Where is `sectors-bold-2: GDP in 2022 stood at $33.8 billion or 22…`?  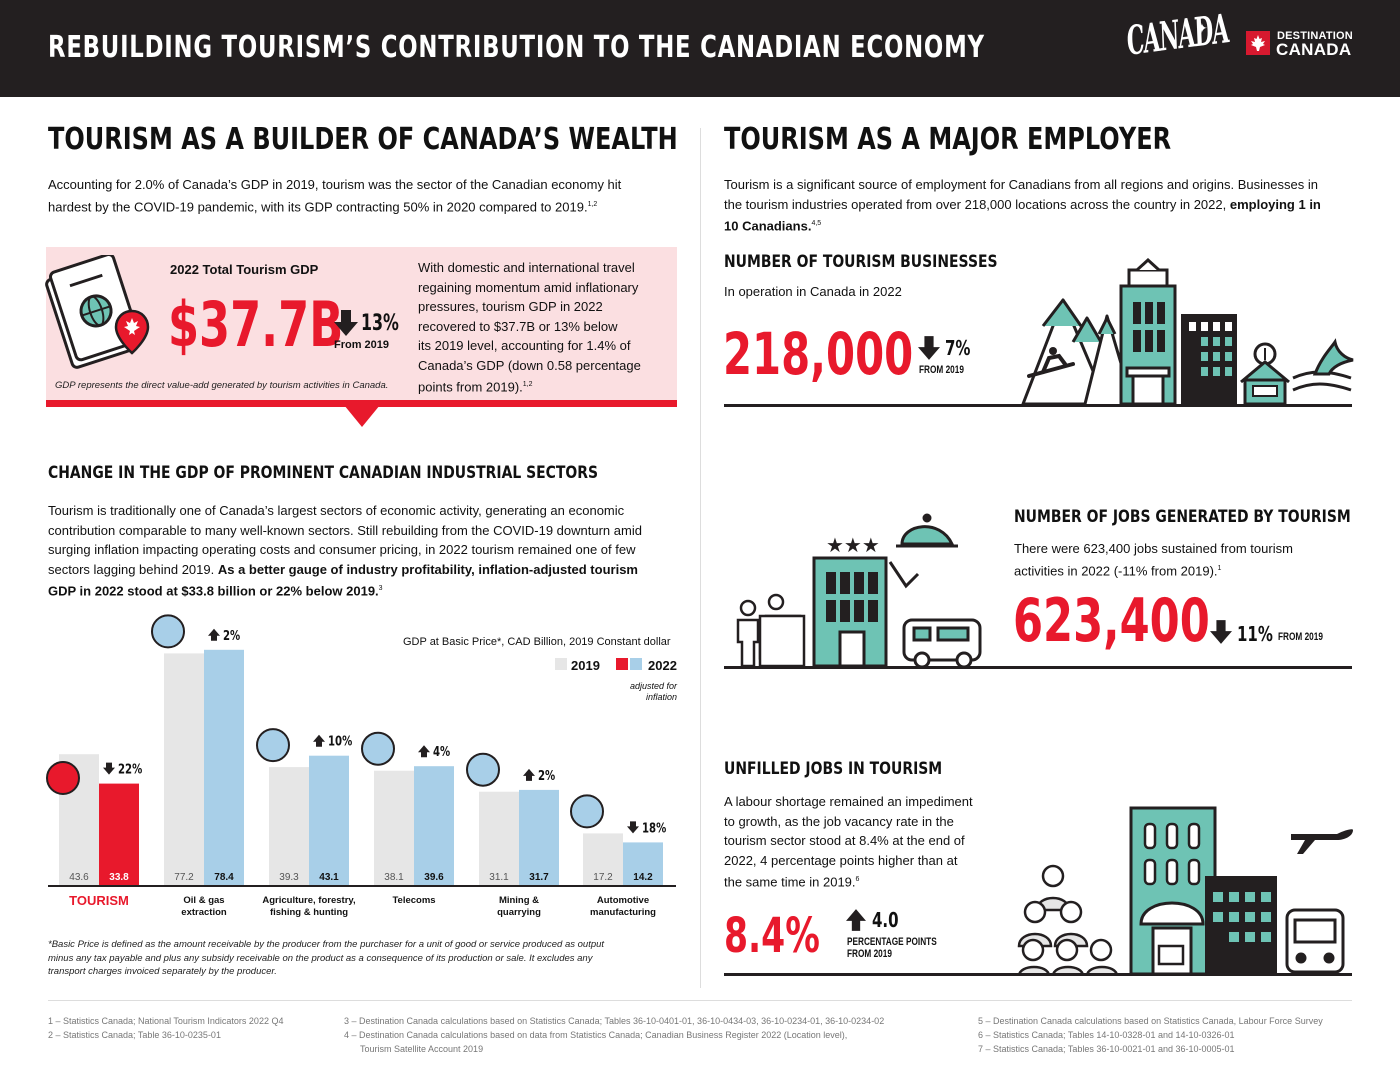 sectors-bold-2: GDP in 2022 stood at $33.8 billion or 22… is located at coordinates (213, 591).